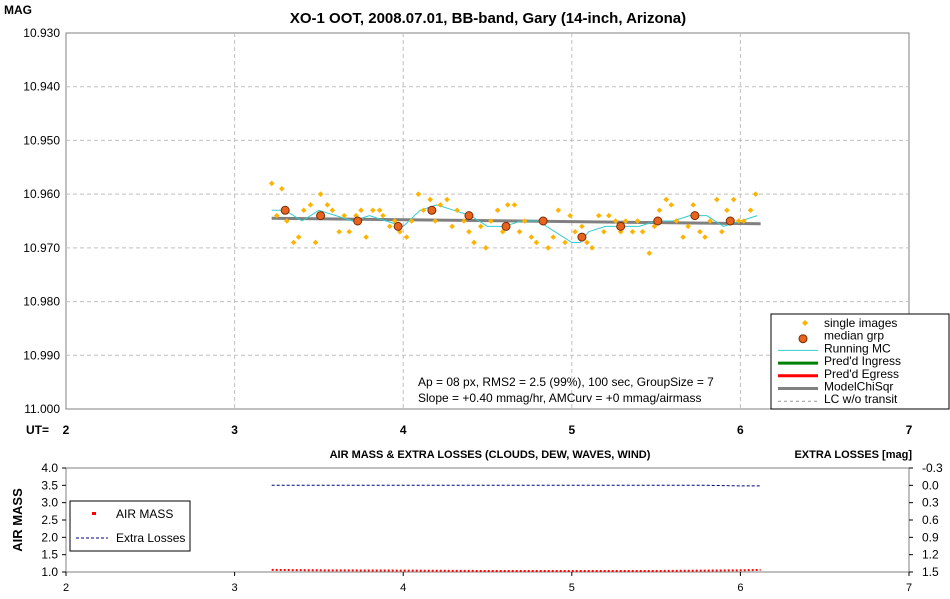 This screenshot has width=950, height=599. What do you see at coordinates (516, 570) in the screenshot?
I see `airmass-line` at bounding box center [516, 570].